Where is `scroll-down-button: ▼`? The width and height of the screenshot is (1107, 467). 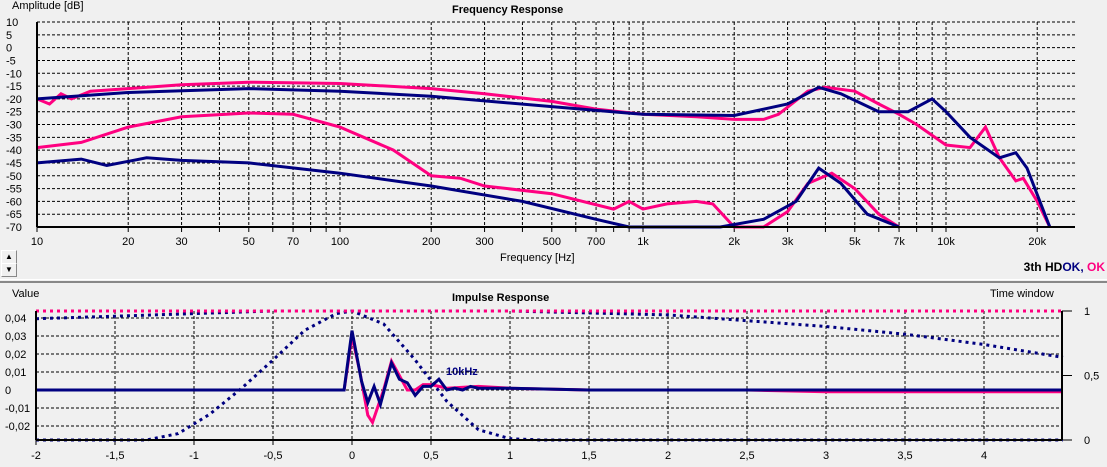 scroll-down-button: ▼ is located at coordinates (9, 270).